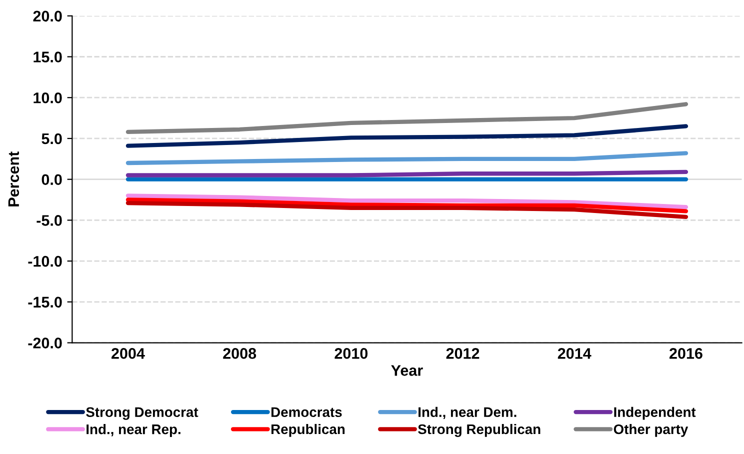 This screenshot has height=454, width=744. What do you see at coordinates (351, 353) in the screenshot?
I see `x-tick-label: 2010` at bounding box center [351, 353].